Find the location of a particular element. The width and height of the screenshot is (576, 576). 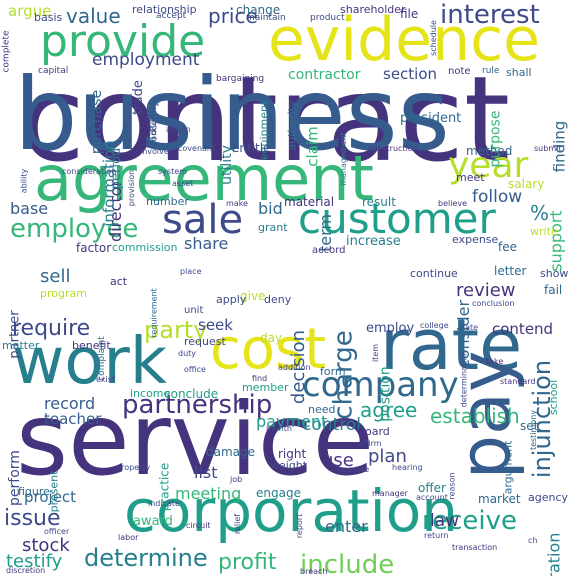

cloud-word: shareholder is located at coordinates (373, 9).